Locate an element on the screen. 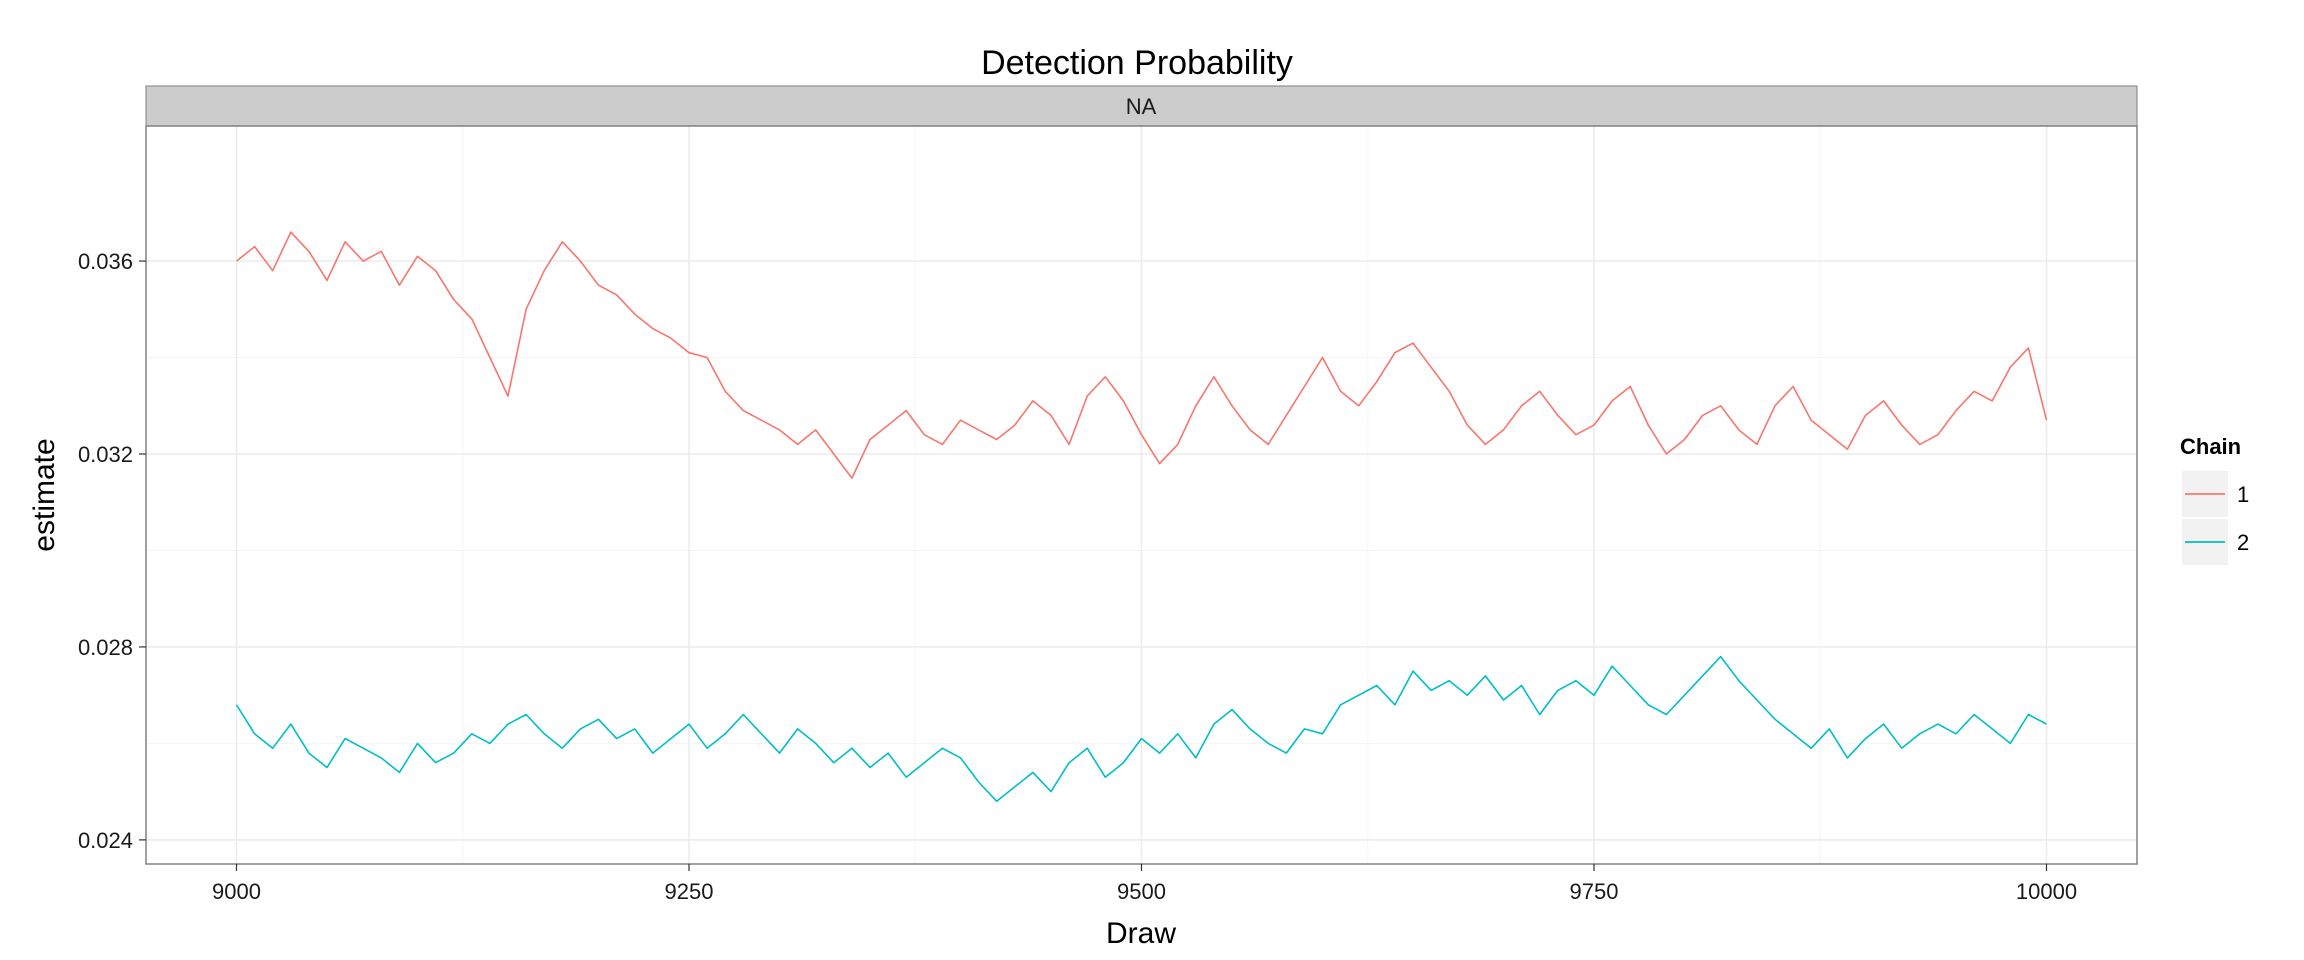 This screenshot has height=960, width=2304. facet-strip is located at coordinates (1141, 106).